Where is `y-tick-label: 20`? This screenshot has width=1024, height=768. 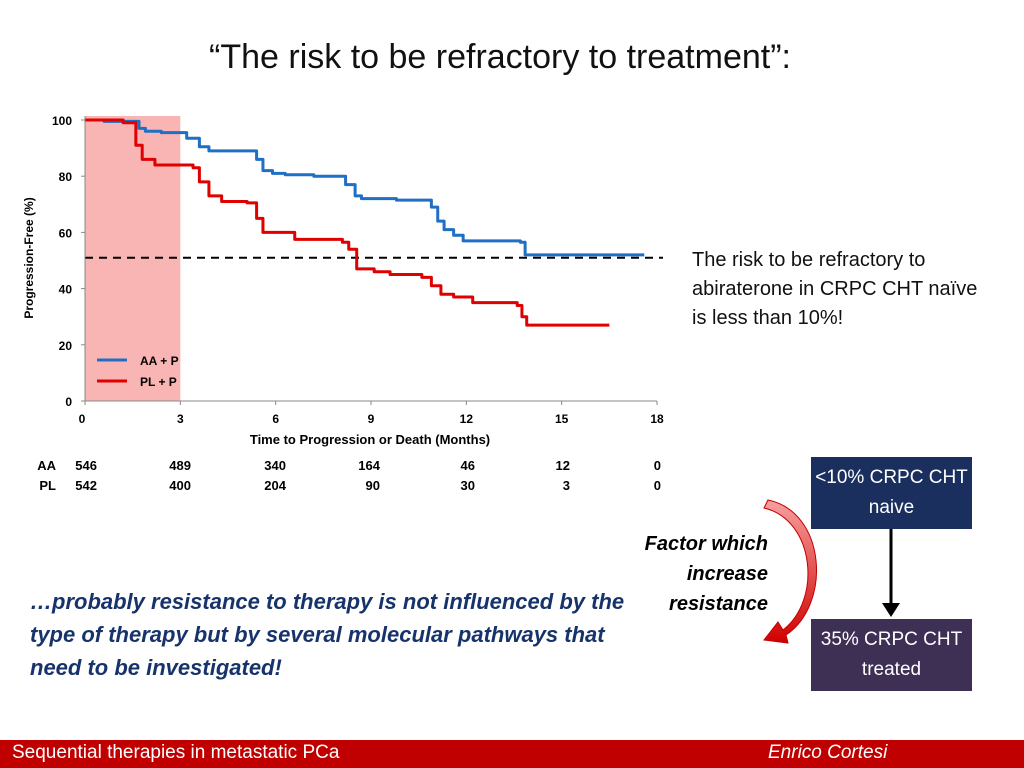 y-tick-label: 20 is located at coordinates (66, 346).